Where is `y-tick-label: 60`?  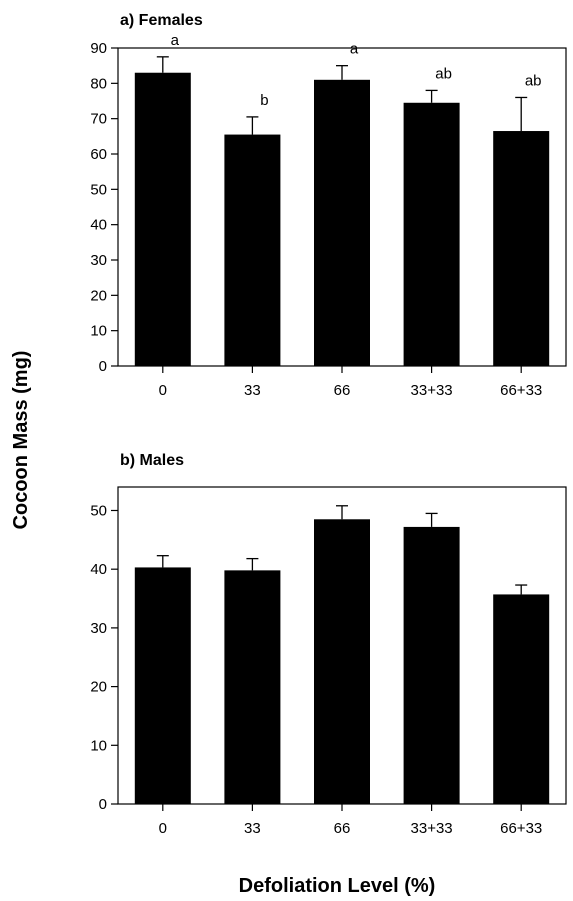 y-tick-label: 60 is located at coordinates (98, 154).